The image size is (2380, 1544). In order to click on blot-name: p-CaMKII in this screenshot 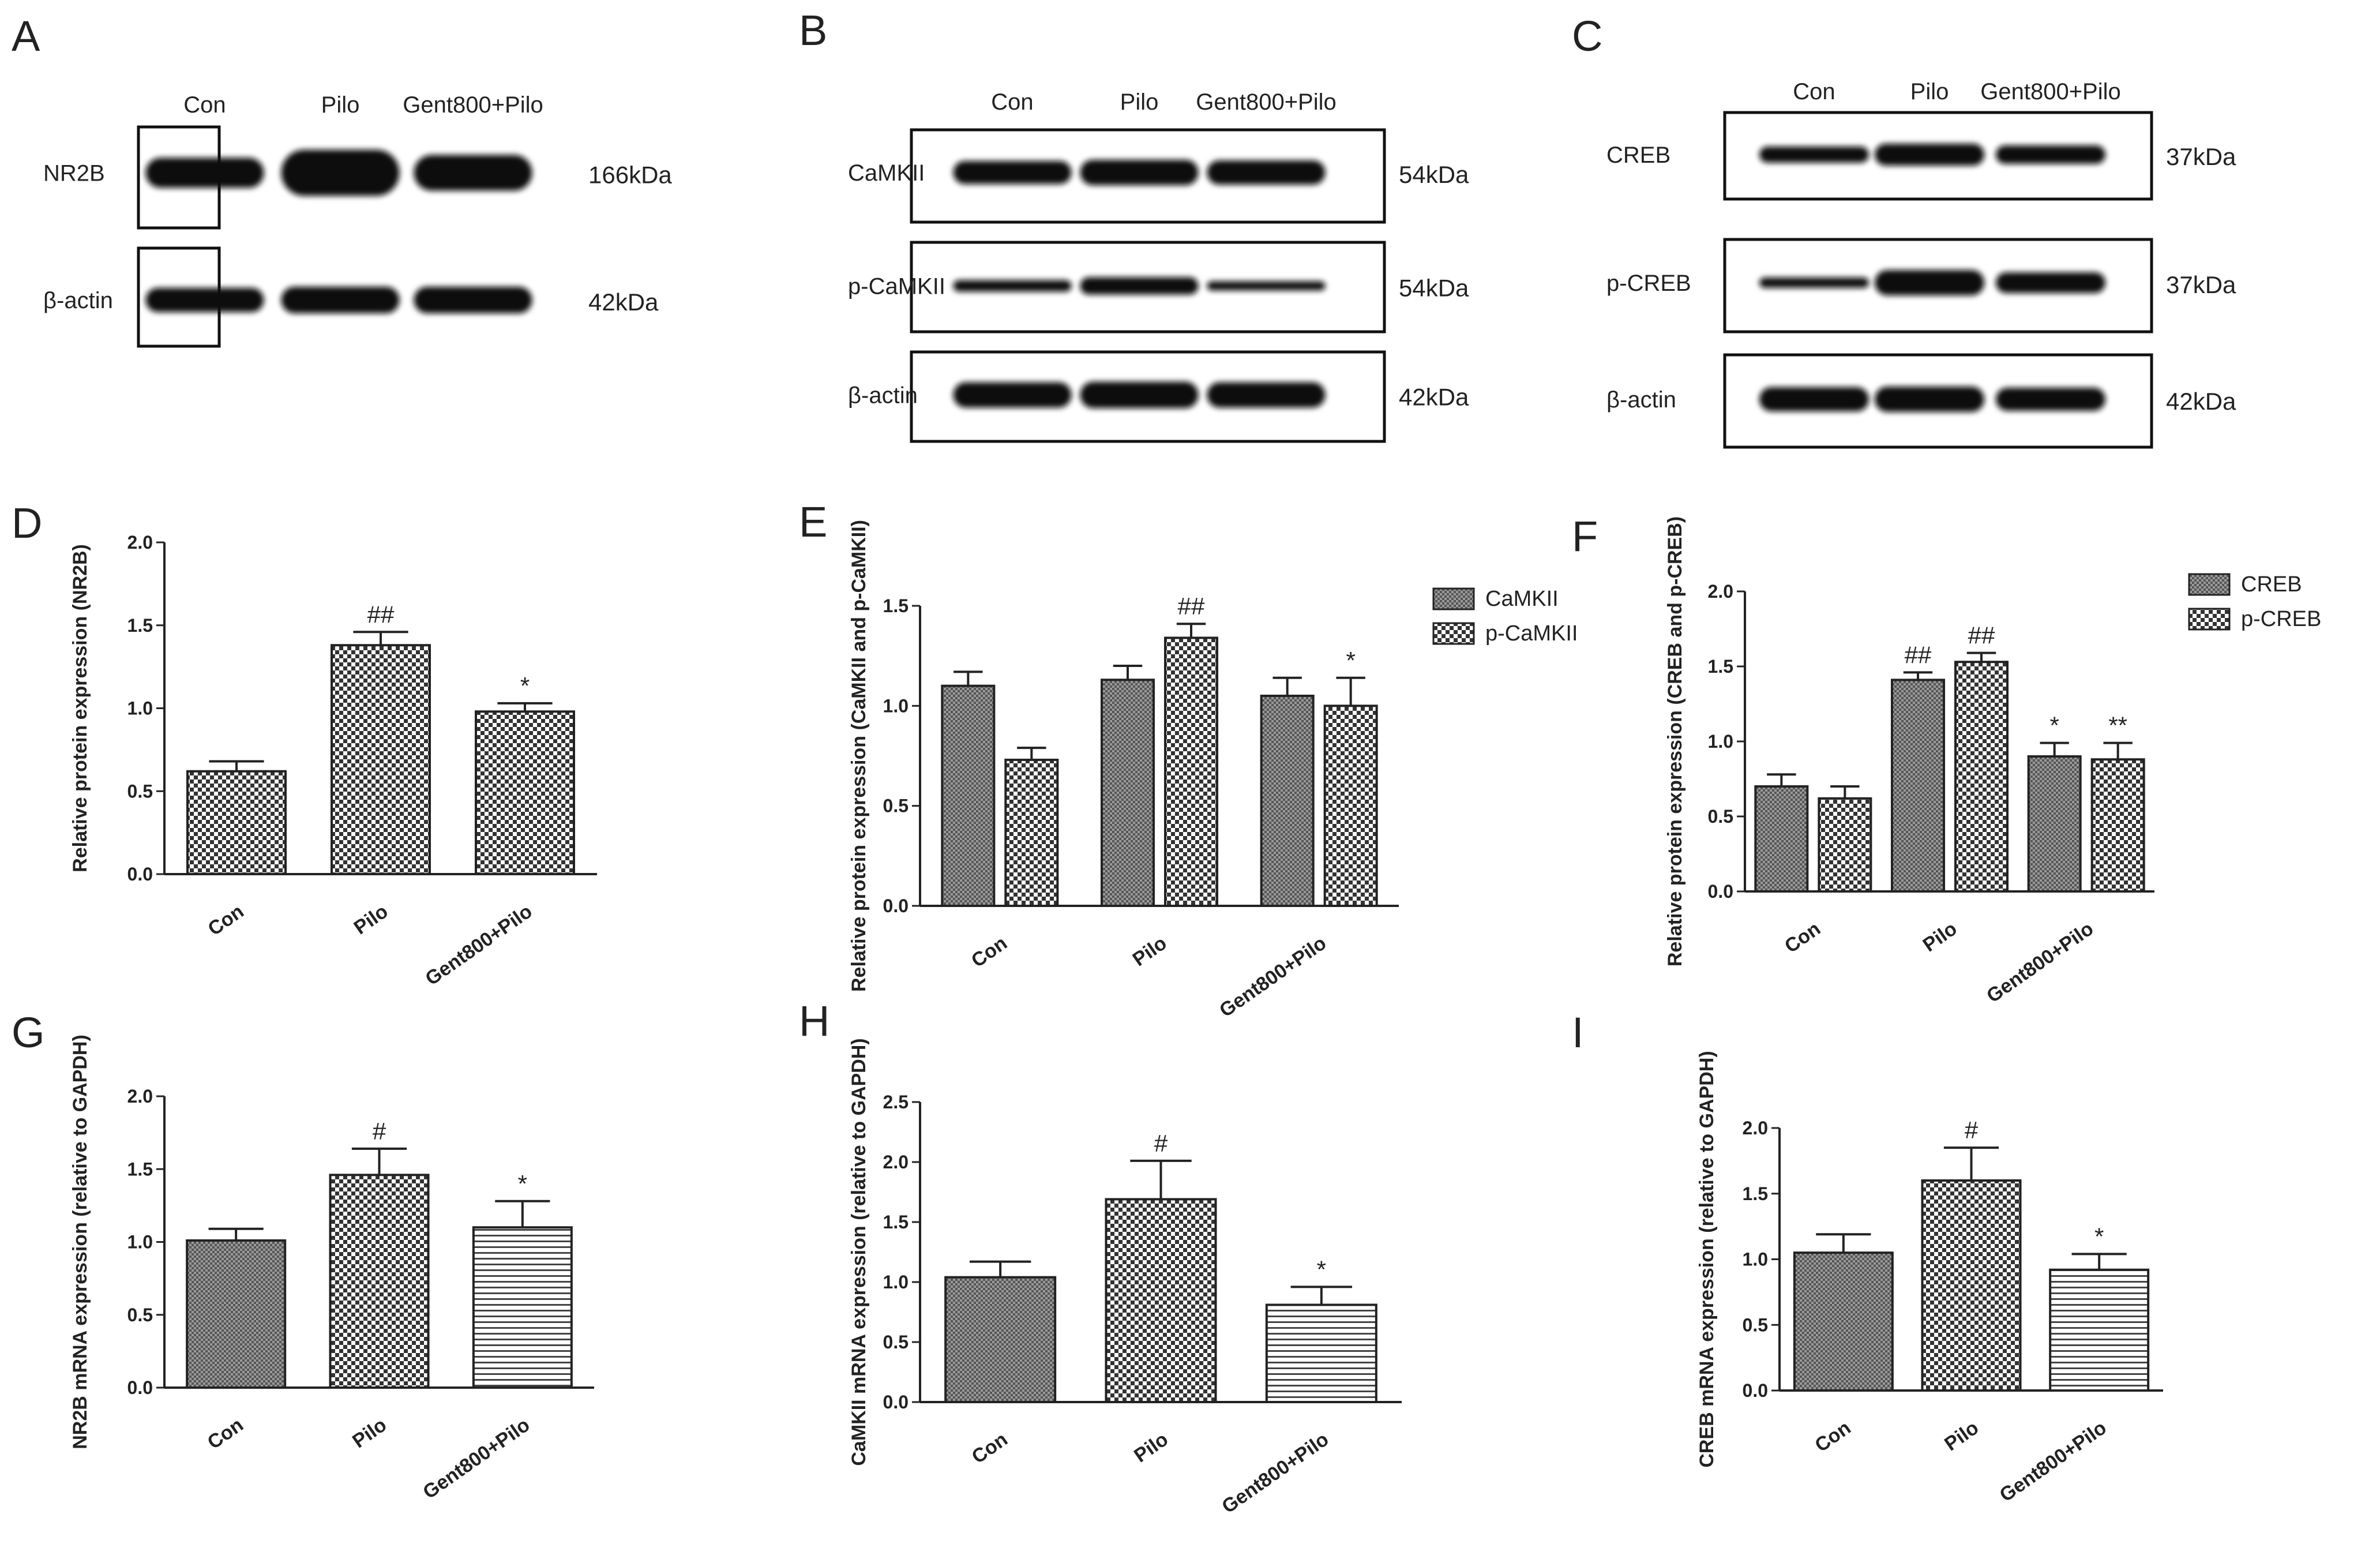, I will do `click(897, 286)`.